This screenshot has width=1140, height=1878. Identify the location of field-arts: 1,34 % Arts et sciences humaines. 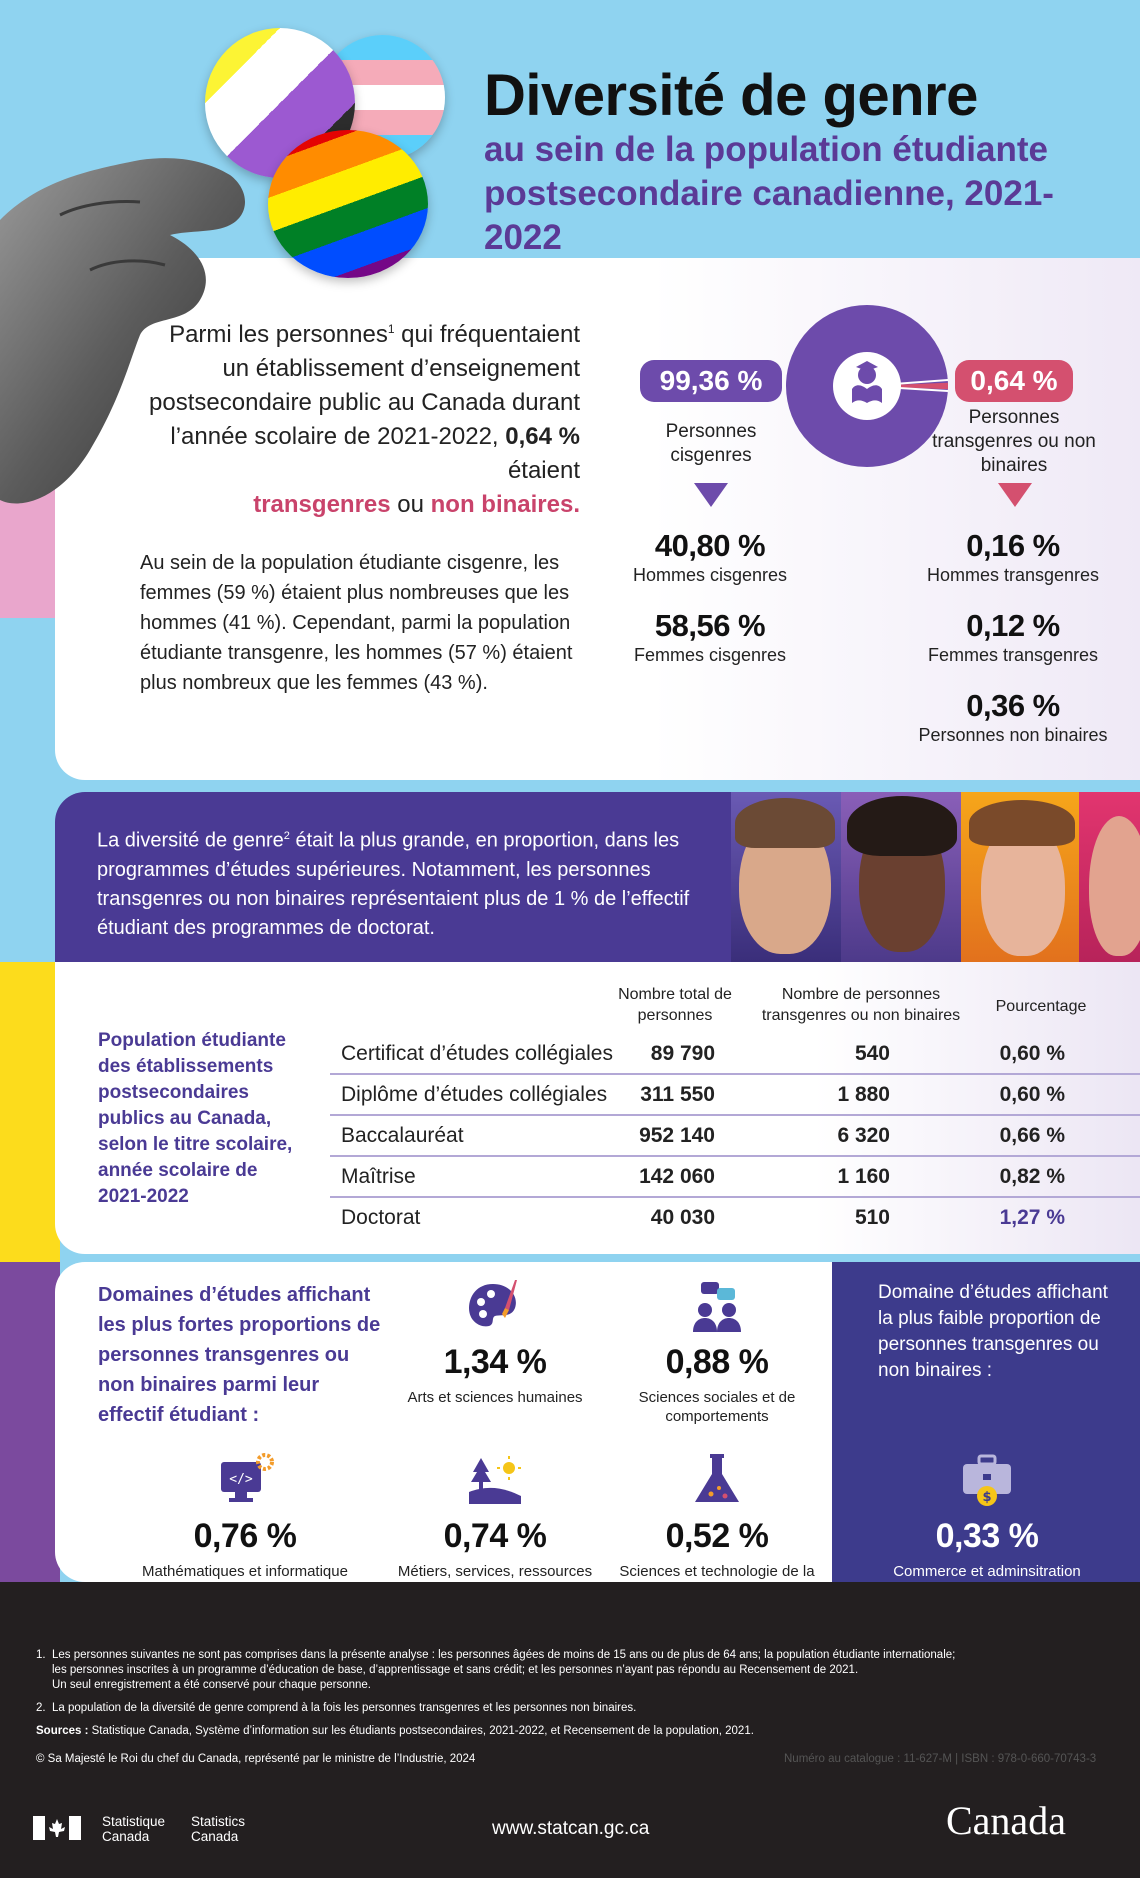
(495, 1342).